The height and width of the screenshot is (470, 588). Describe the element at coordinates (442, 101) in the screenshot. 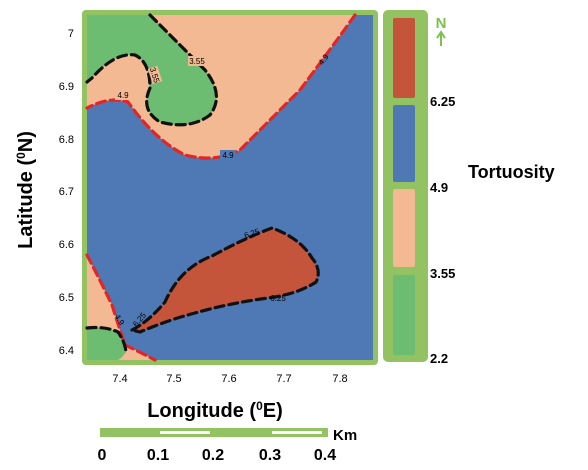

I see `legend-value: 6.25` at that location.